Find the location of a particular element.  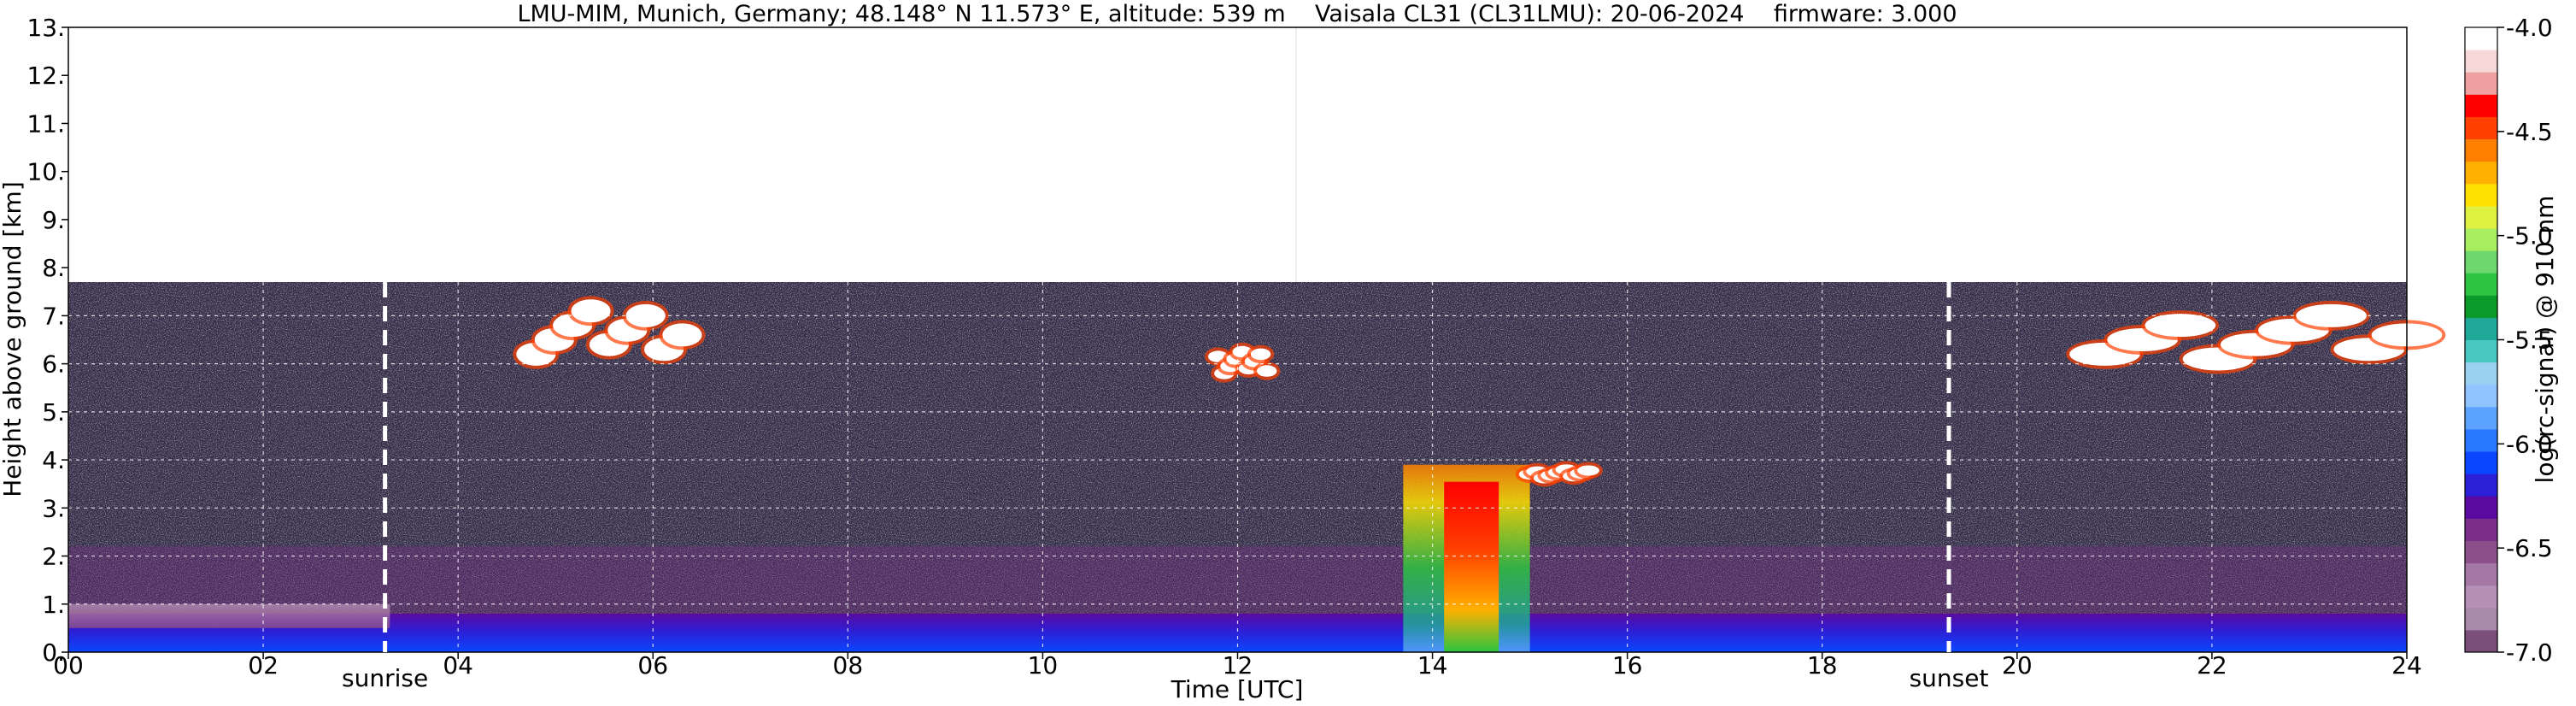

x-tick-label: 24 is located at coordinates (2406, 665).